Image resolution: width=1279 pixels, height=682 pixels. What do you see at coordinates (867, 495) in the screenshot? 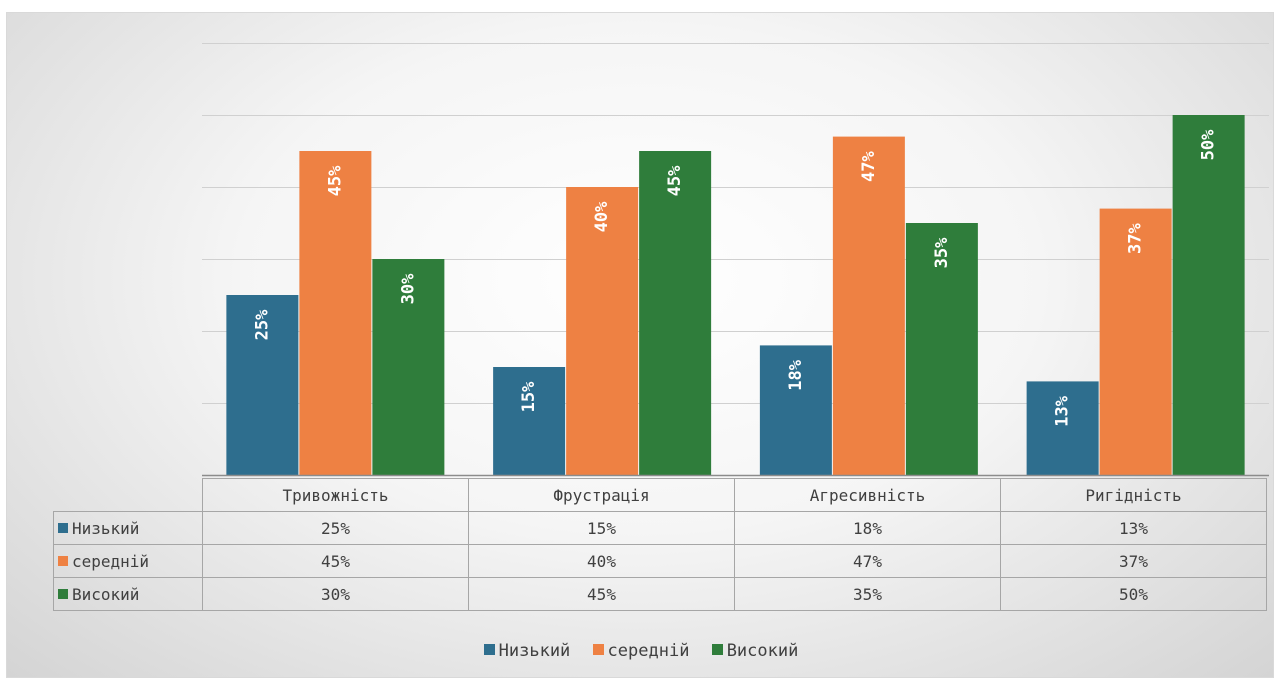
I see `table-category-header: Агресивність` at bounding box center [867, 495].